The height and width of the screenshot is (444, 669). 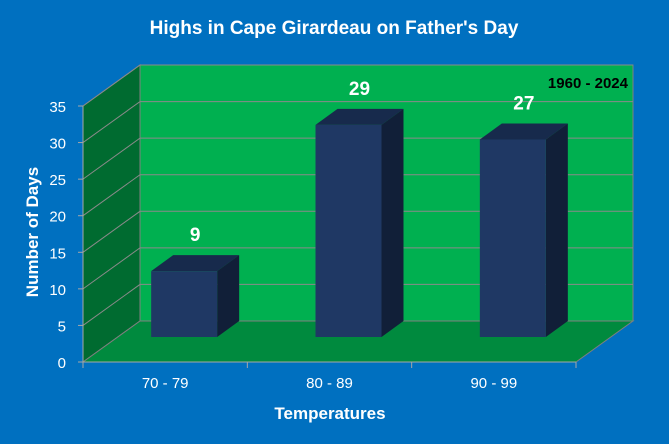 What do you see at coordinates (57, 144) in the screenshot?
I see `y-tick-label: 30` at bounding box center [57, 144].